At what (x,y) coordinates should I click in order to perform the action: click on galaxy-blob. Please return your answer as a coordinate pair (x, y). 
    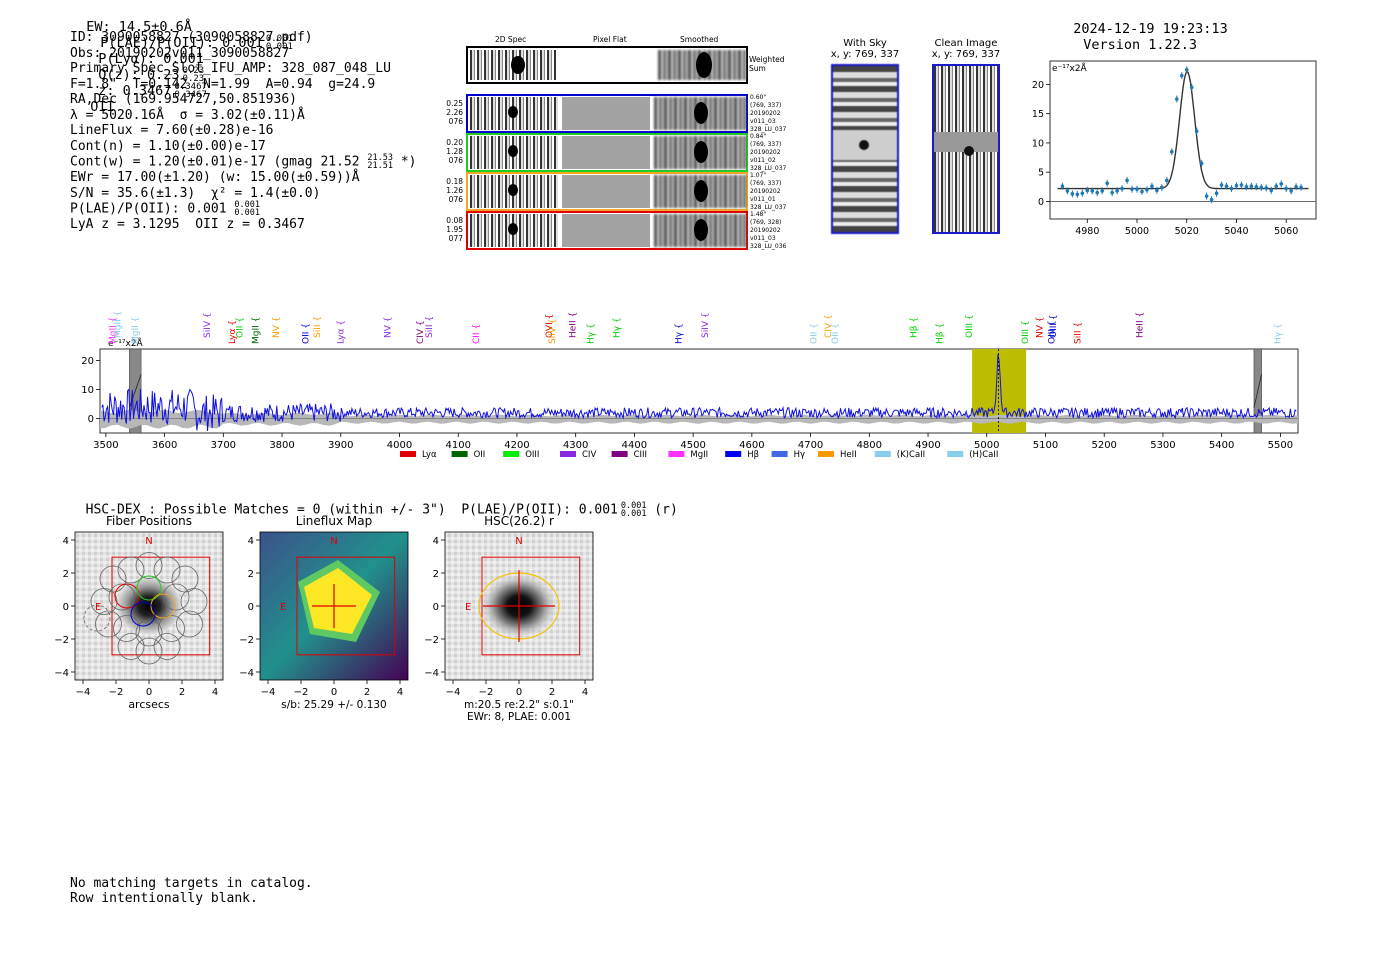
    Looking at the image, I should click on (149, 606).